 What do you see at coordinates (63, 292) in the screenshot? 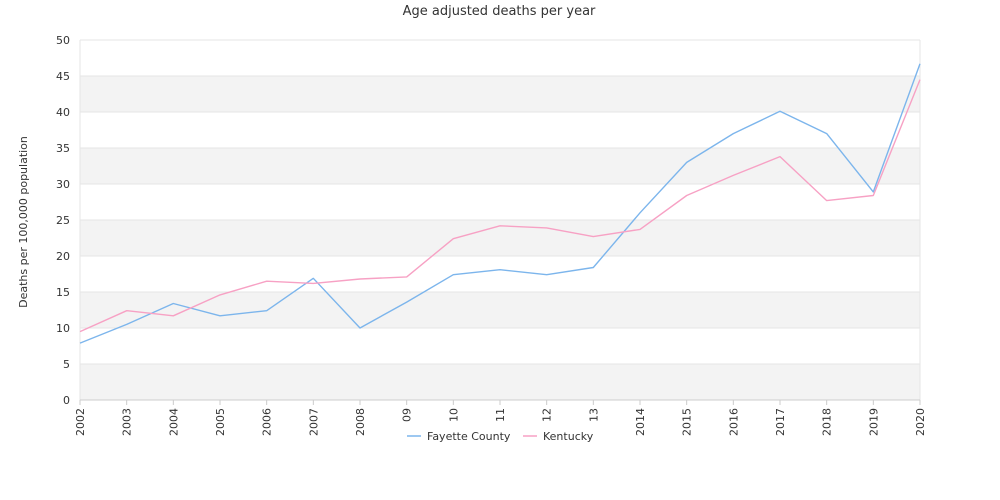
I see `y-tick-label: 15` at bounding box center [63, 292].